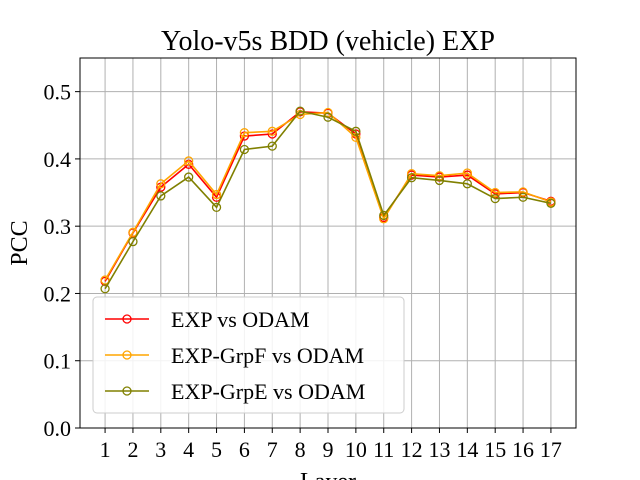 Image resolution: width=640 pixels, height=480 pixels. I want to click on legend-label: EXP vs ODAM, so click(240, 319).